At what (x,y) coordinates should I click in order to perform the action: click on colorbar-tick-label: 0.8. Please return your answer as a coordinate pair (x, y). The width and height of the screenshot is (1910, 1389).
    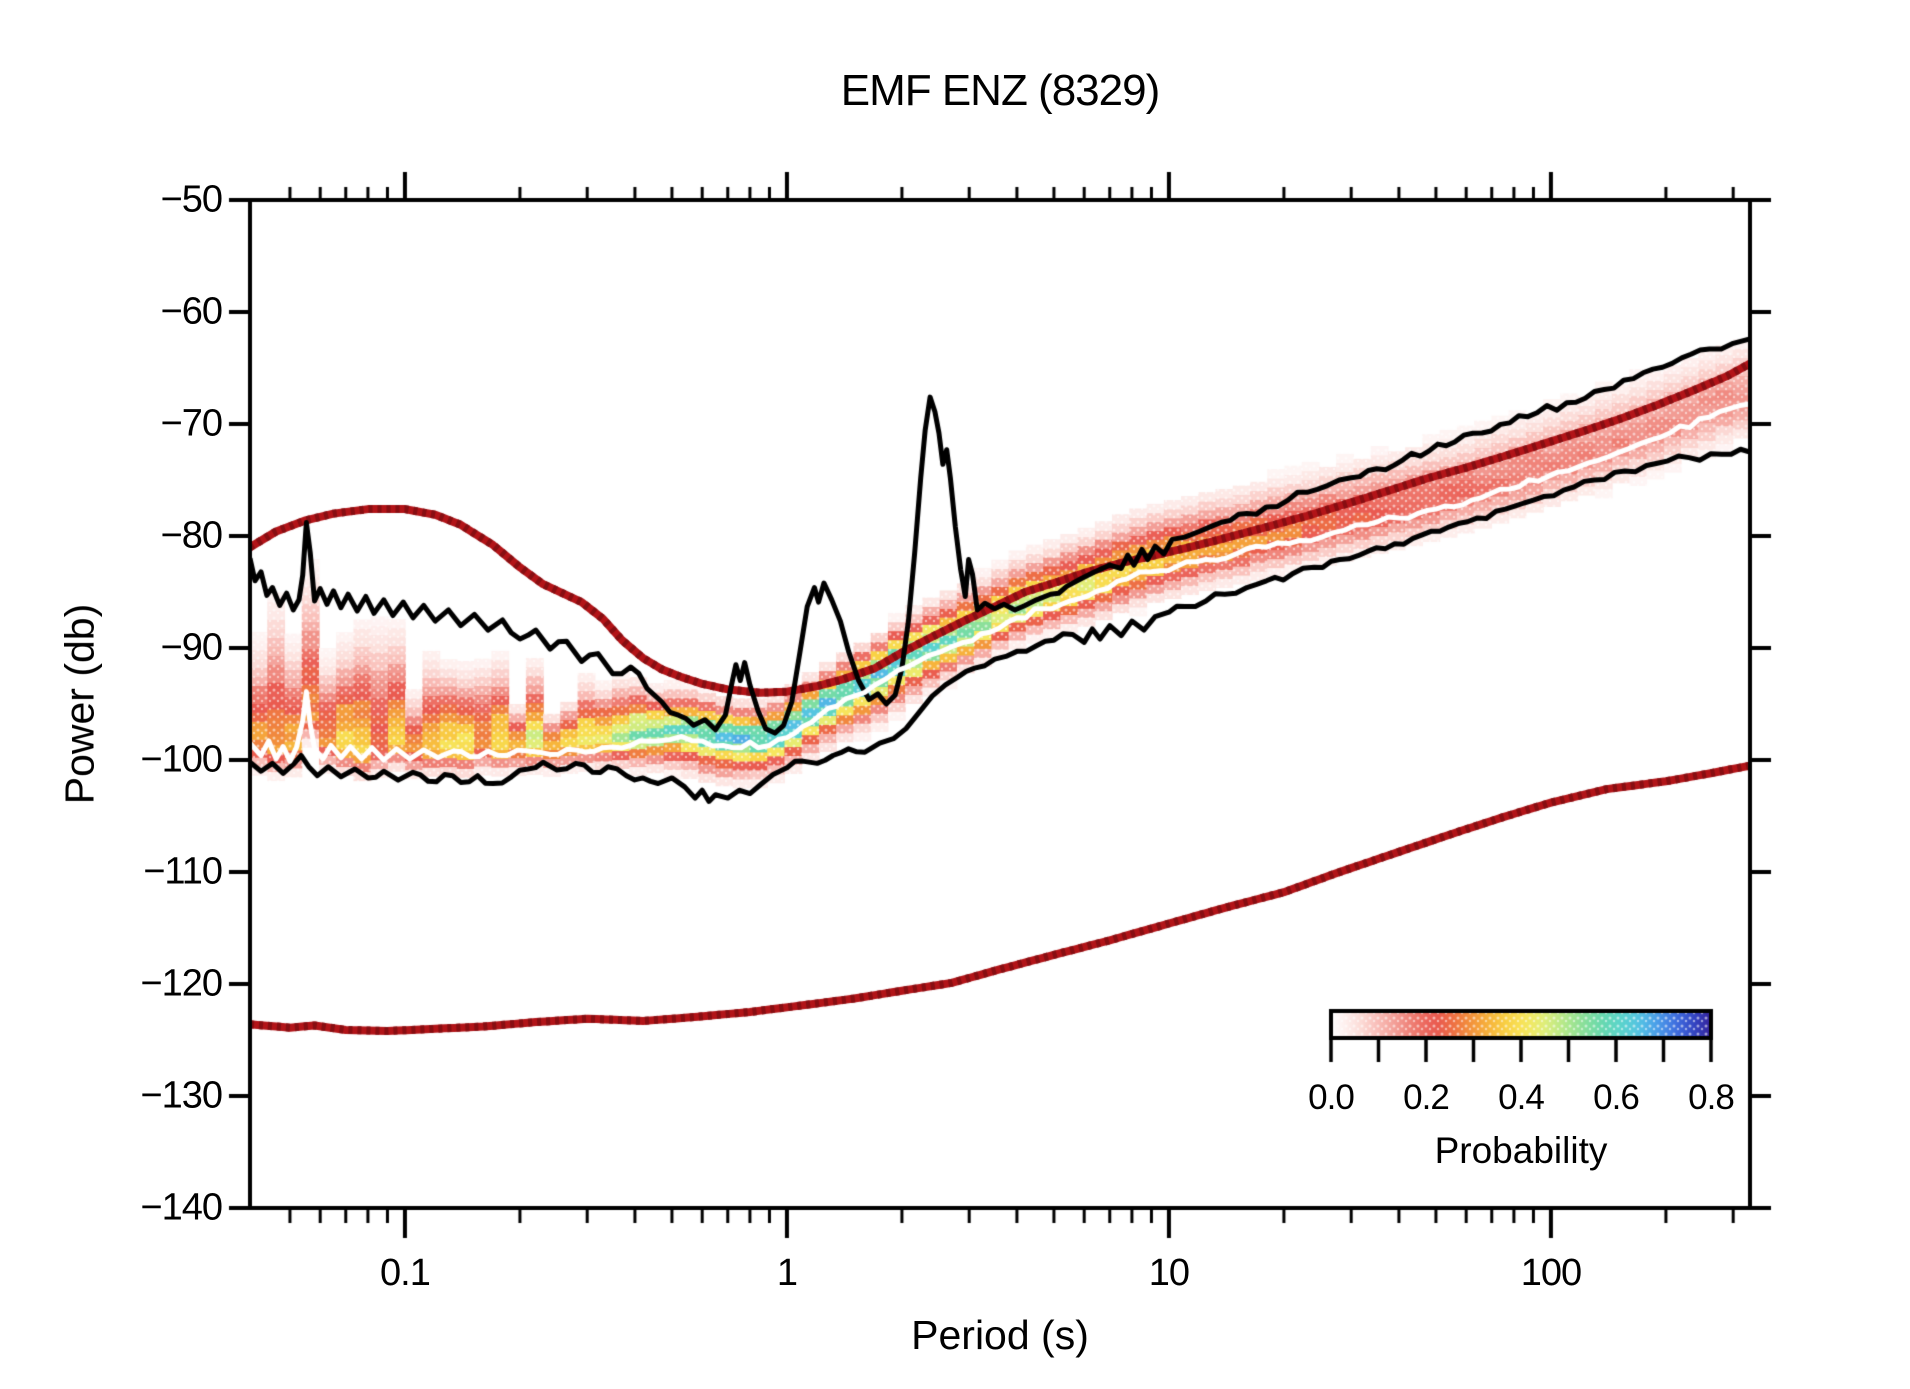
    Looking at the image, I should click on (1711, 1097).